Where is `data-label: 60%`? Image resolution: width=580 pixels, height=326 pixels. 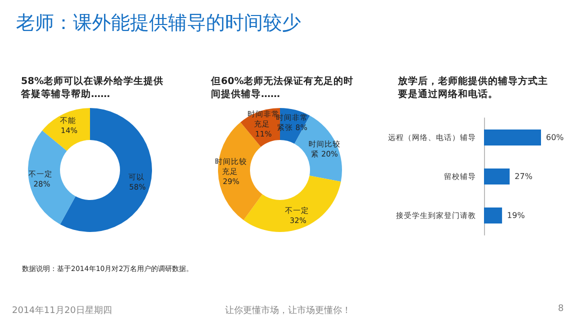 data-label: 60% is located at coordinates (555, 137).